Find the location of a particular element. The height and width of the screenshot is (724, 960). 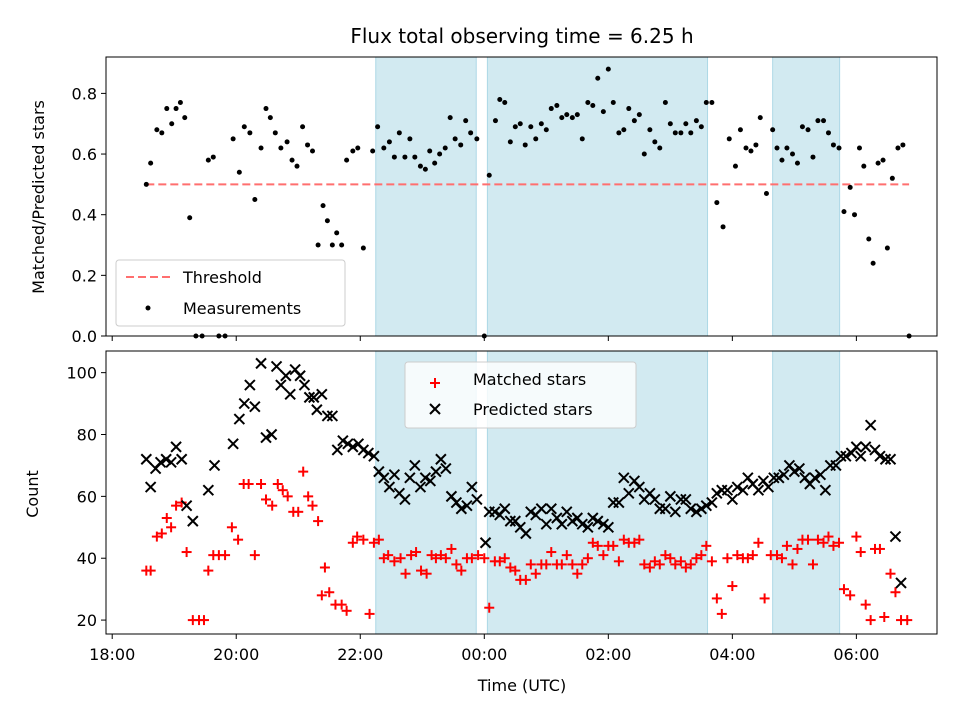

top-y-axis: 0.0 0.2 0.4 0.6 0.8 is located at coordinates (89, 215).